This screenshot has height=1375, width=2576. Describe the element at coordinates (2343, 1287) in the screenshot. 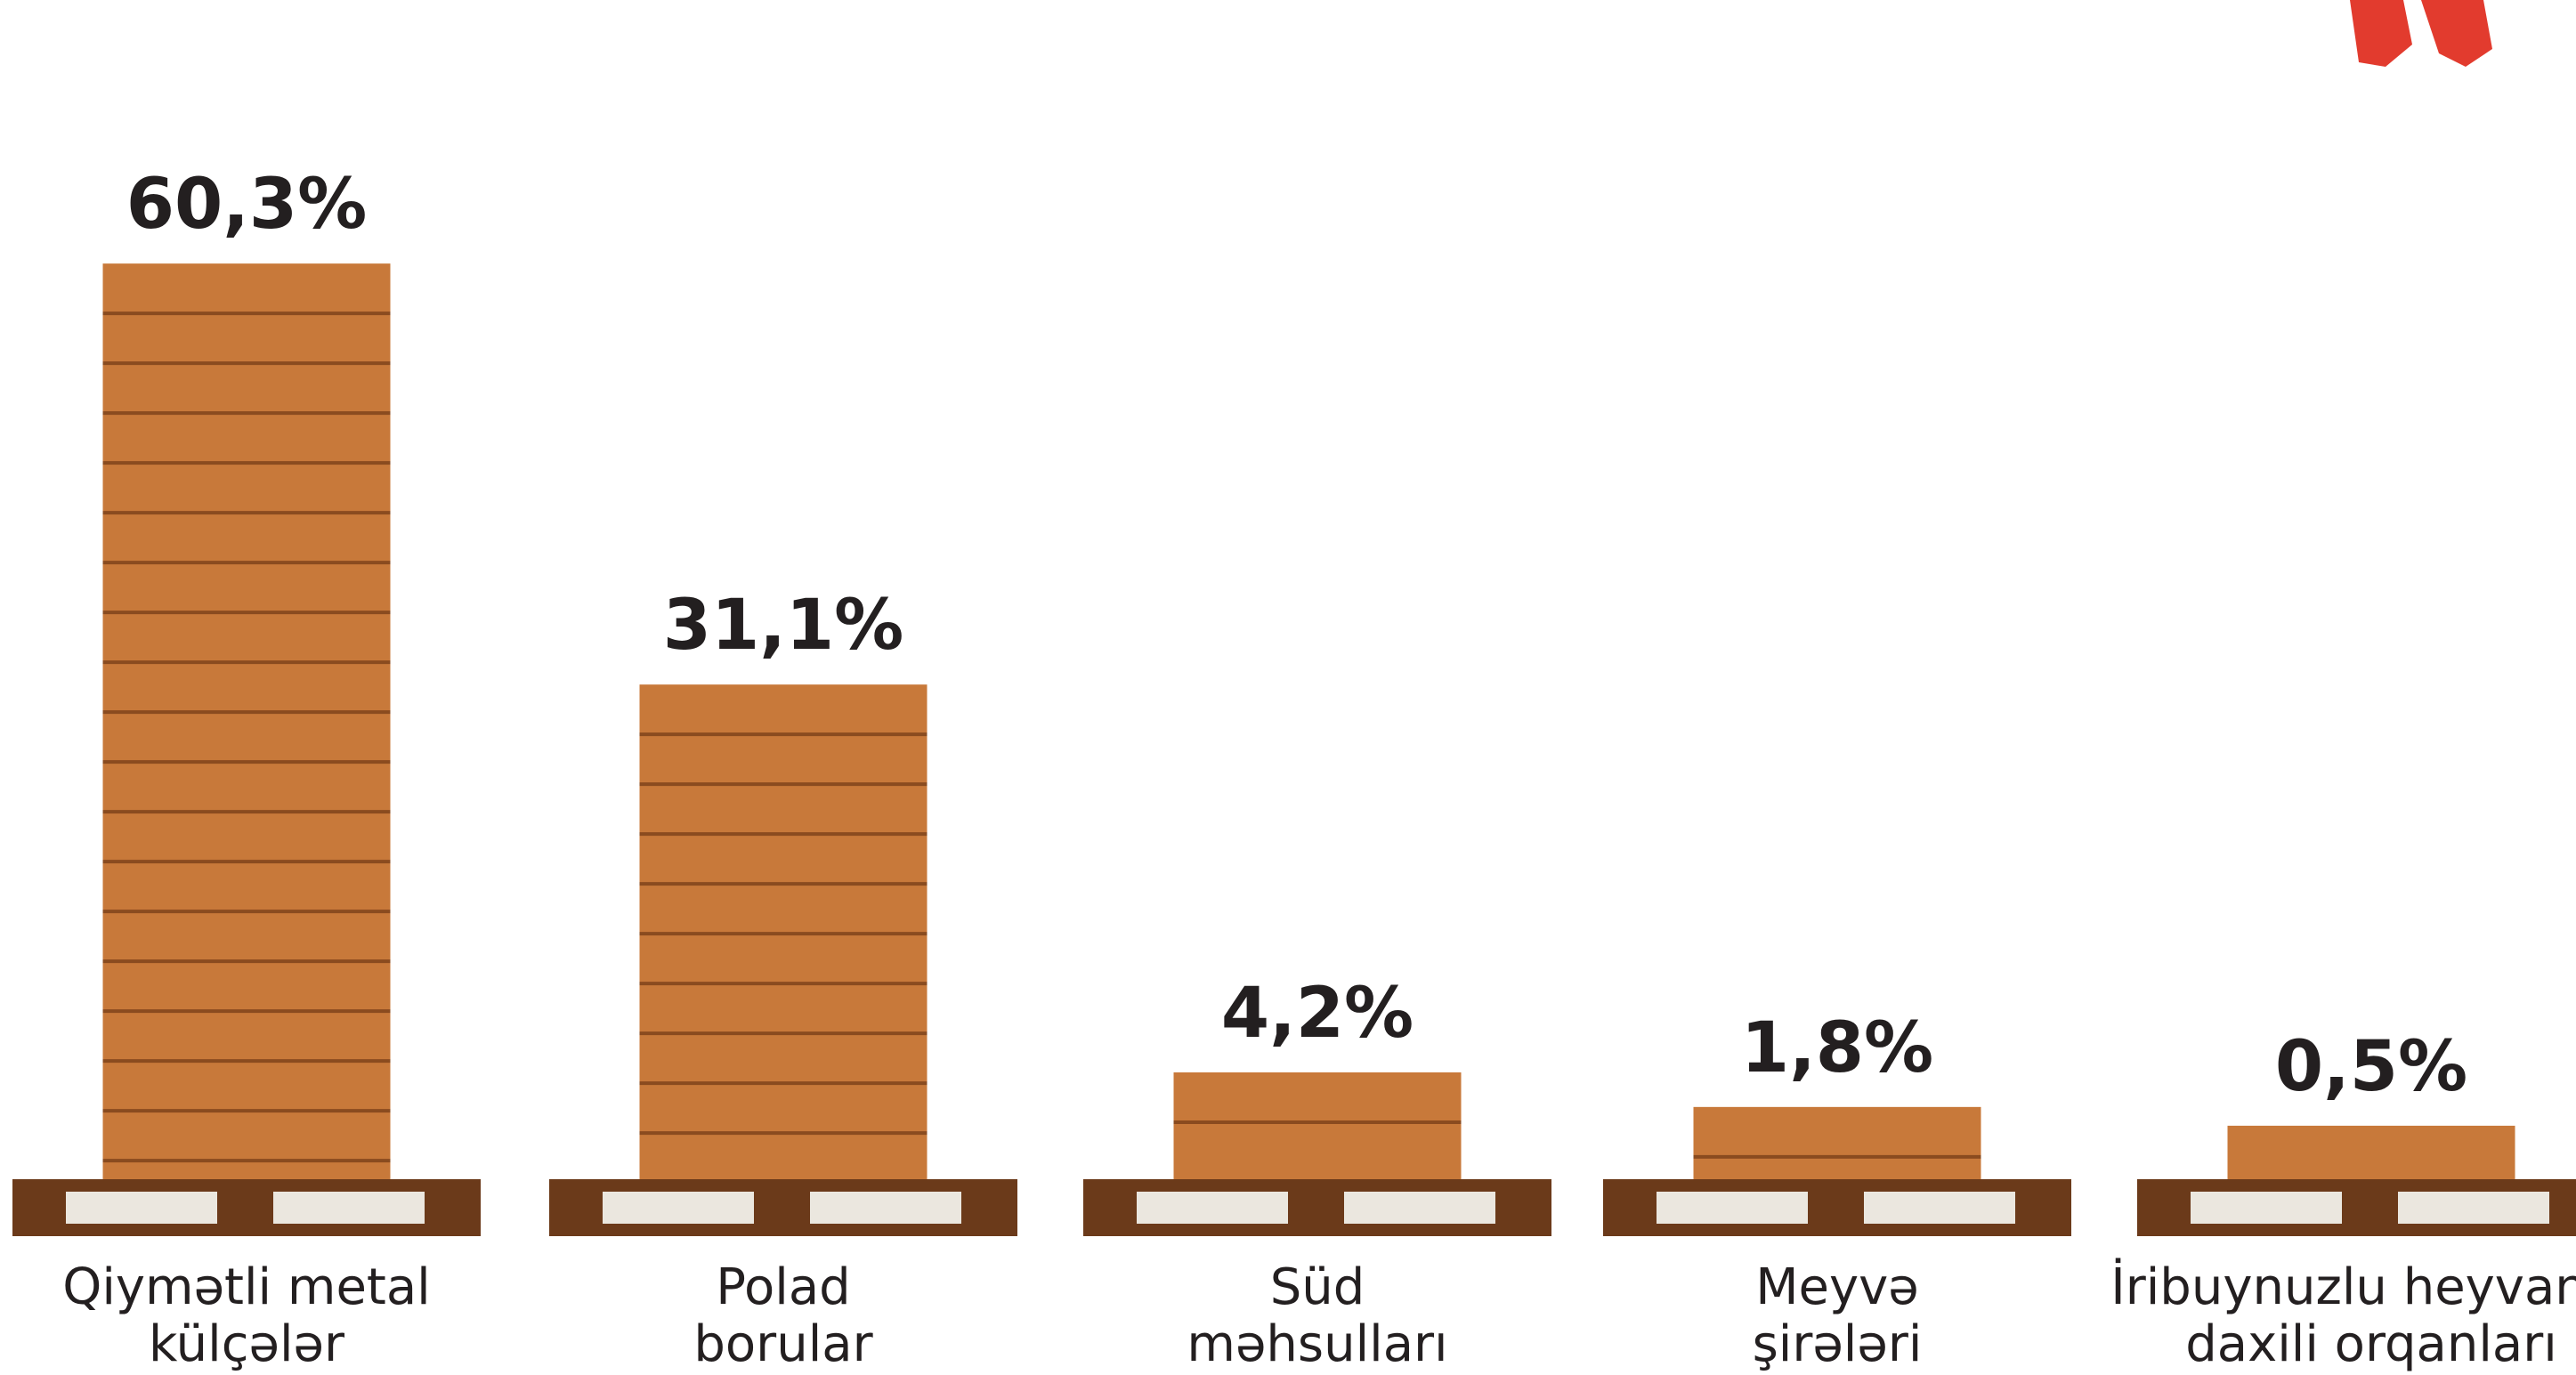

I see `x-tick-label: İribuynuzlu heyvanın` at that location.